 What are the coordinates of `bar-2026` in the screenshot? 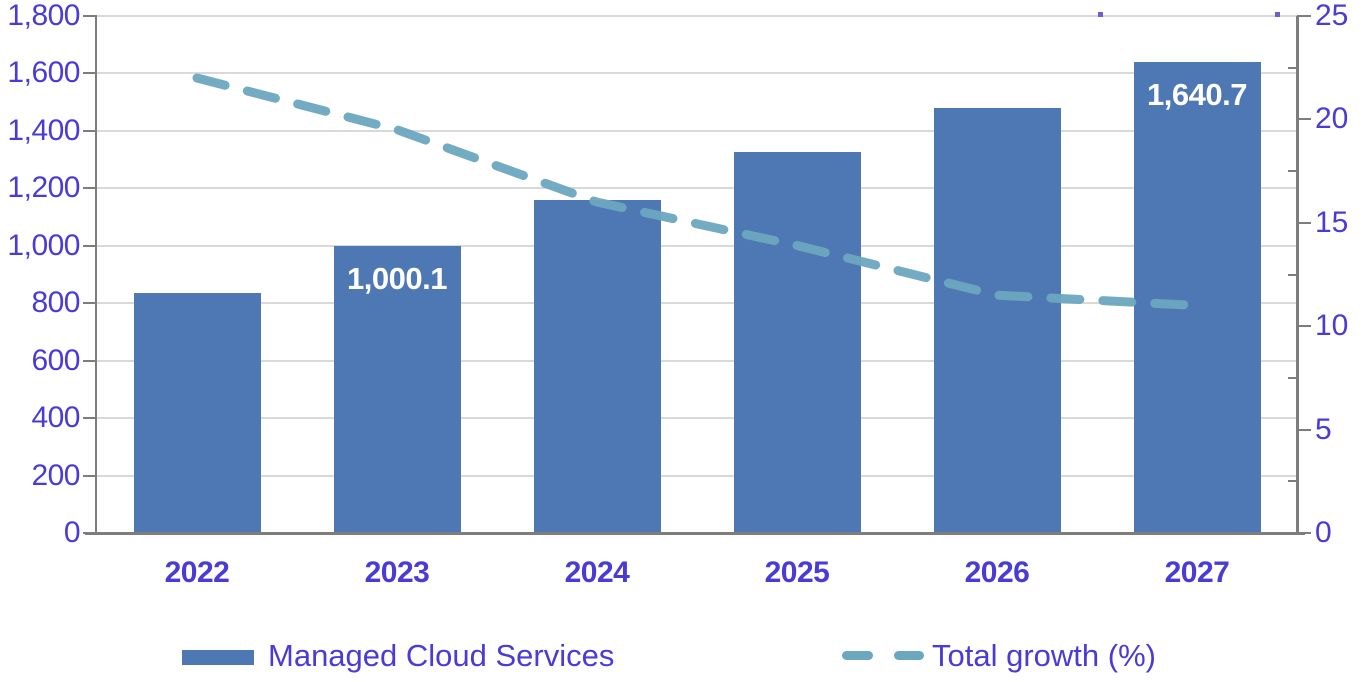 It's located at (997, 319).